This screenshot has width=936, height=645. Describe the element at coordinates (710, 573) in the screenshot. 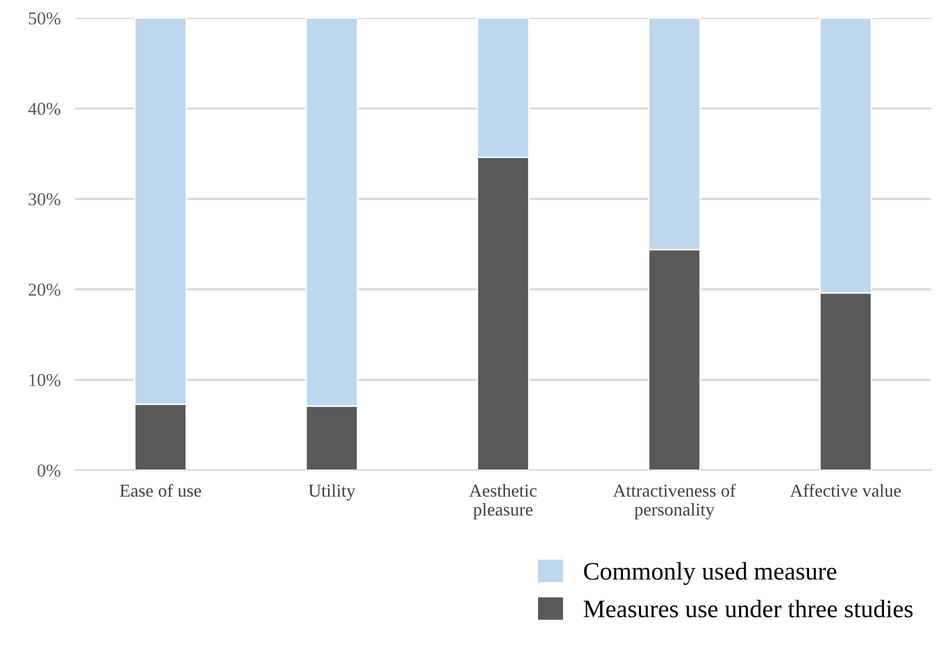

I see `legend-label: Commonly used measure` at that location.